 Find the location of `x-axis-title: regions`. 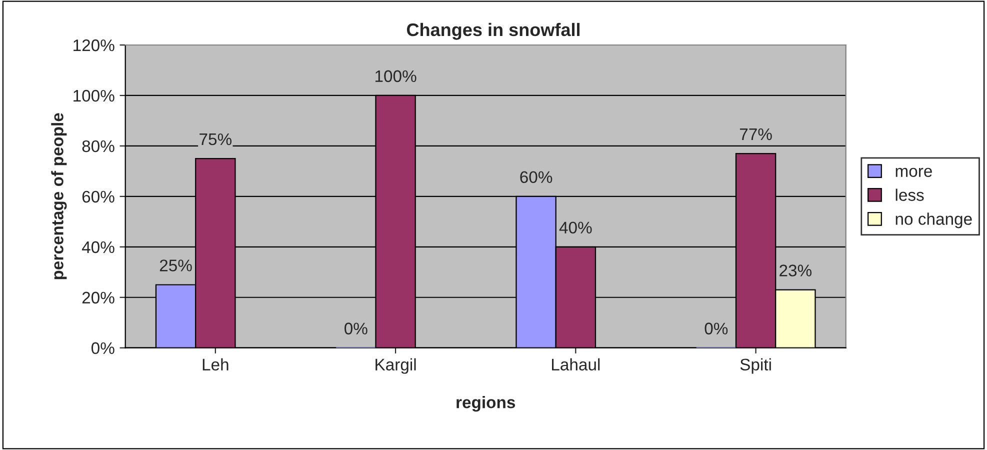

x-axis-title: regions is located at coordinates (486, 404).